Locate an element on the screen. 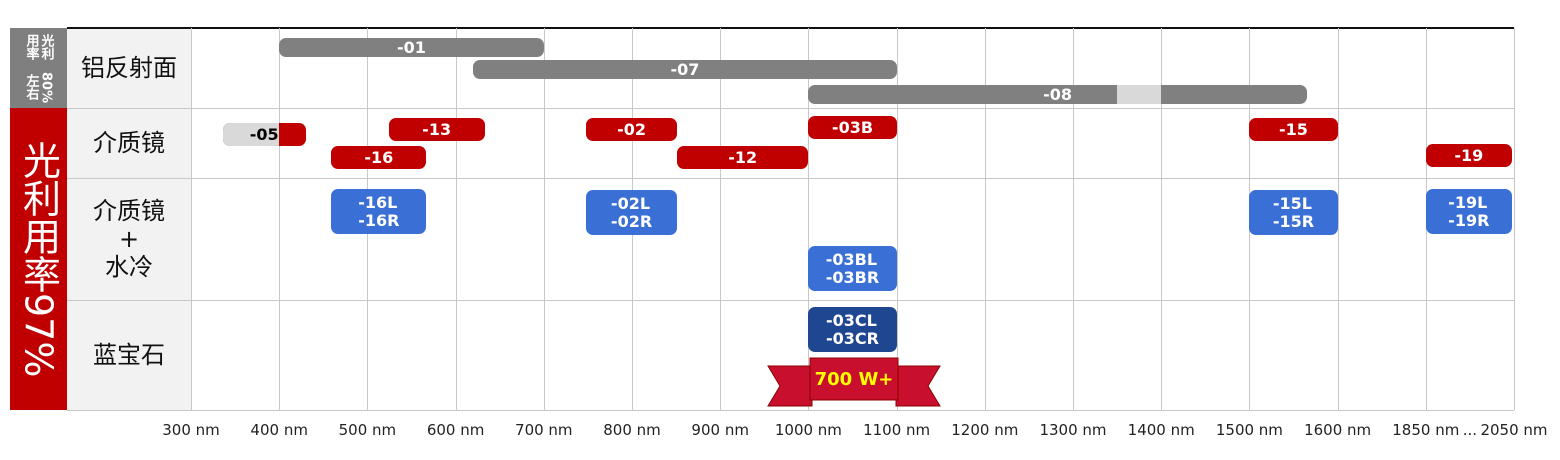 The width and height of the screenshot is (1560, 460). bar-label: -15L -15R is located at coordinates (1293, 212).